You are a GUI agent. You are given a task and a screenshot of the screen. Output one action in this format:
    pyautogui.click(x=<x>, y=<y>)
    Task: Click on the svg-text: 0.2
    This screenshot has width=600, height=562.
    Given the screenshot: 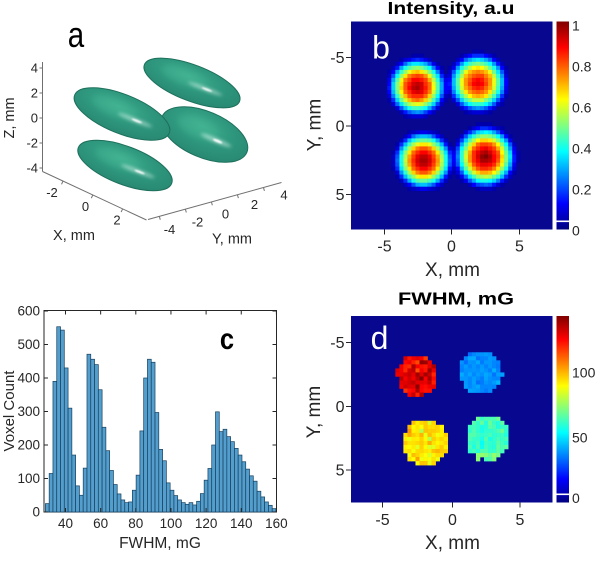 What is the action you would take?
    pyautogui.click(x=582, y=190)
    